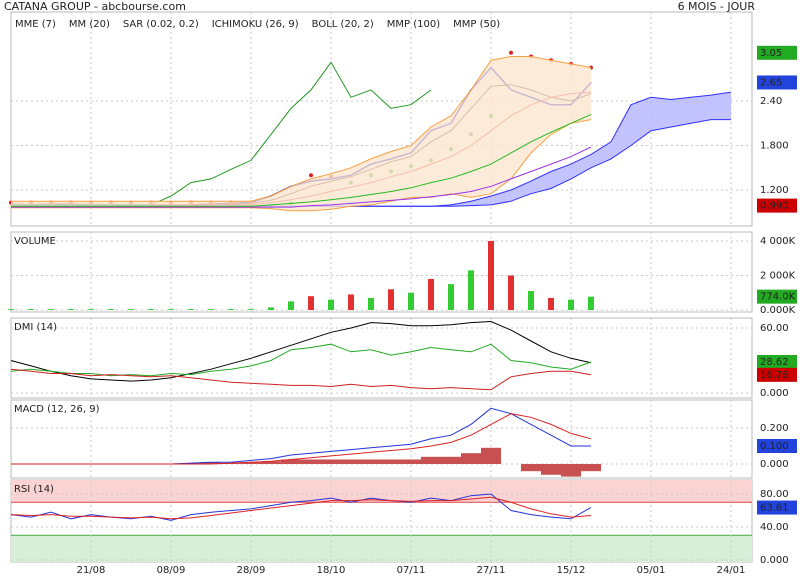  What do you see at coordinates (251, 570) in the screenshot?
I see `x-tick-label: 28/09` at bounding box center [251, 570].